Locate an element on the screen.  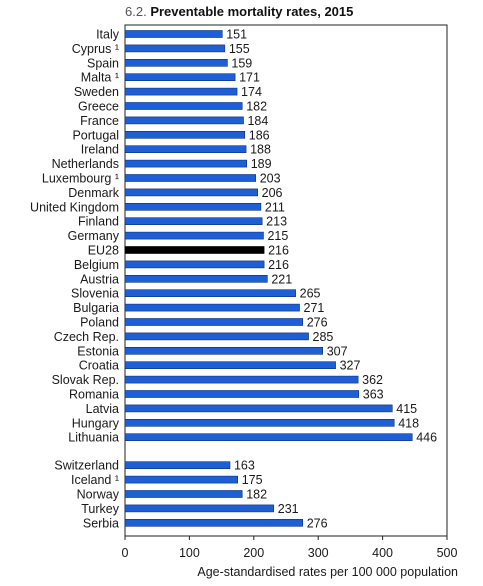
category-label: Luxembourg ¹ is located at coordinates (80, 179).